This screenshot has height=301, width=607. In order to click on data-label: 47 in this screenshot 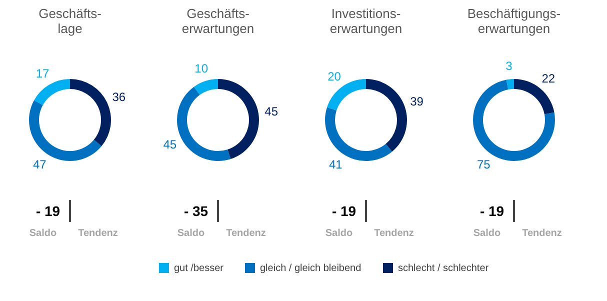, I will do `click(39, 165)`.